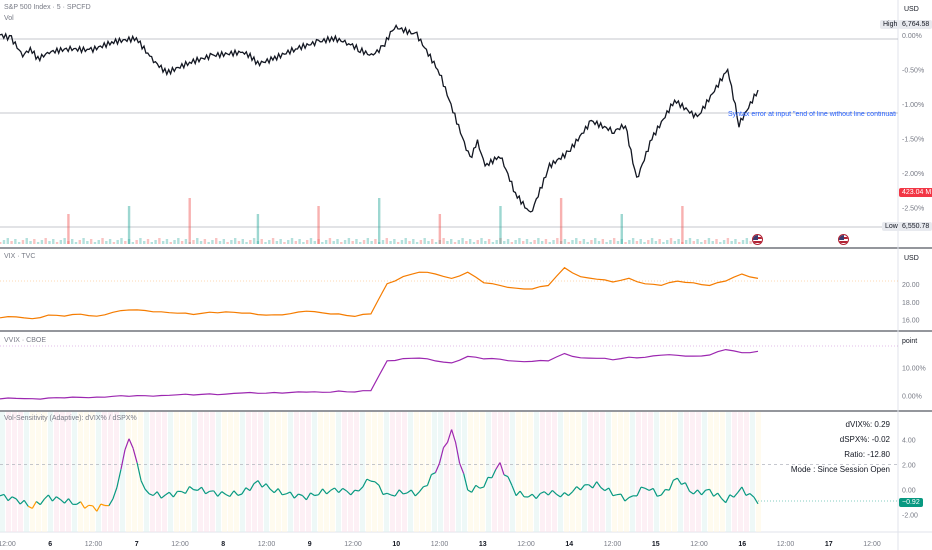 This screenshot has height=550, width=932. I want to click on vvix-y-tick-label: 10.00%, so click(914, 368).